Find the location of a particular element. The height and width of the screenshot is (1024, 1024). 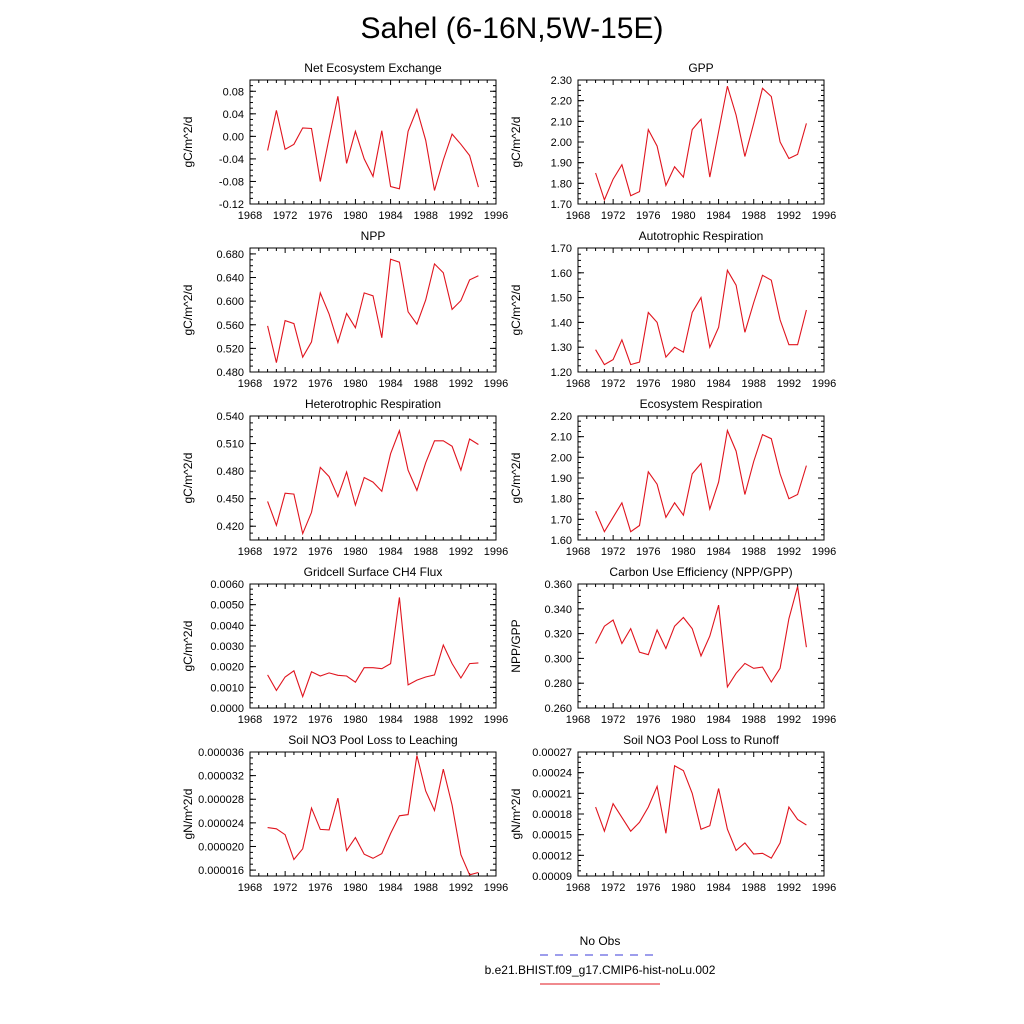

panel-7-frame is located at coordinates (701, 646).